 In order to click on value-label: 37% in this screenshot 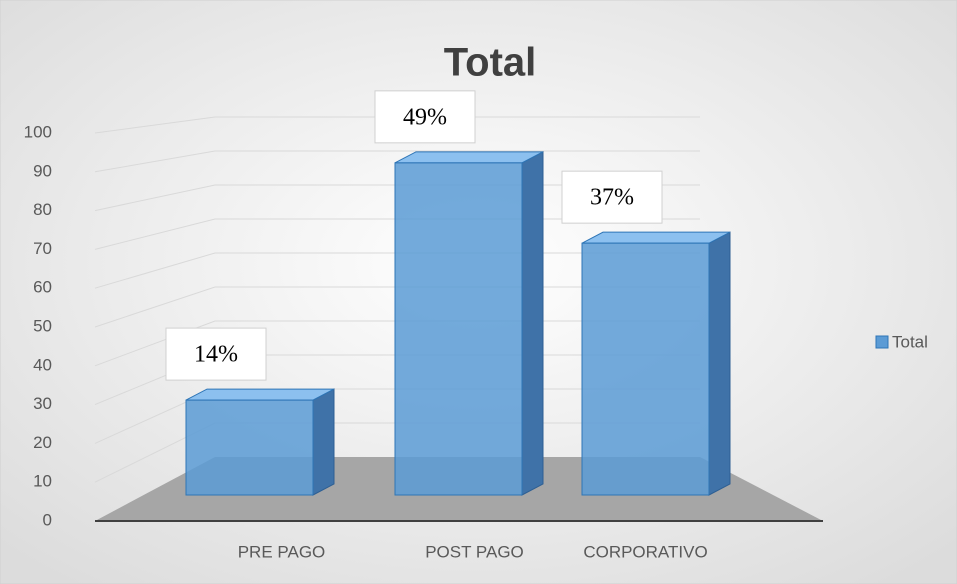, I will do `click(612, 198)`.